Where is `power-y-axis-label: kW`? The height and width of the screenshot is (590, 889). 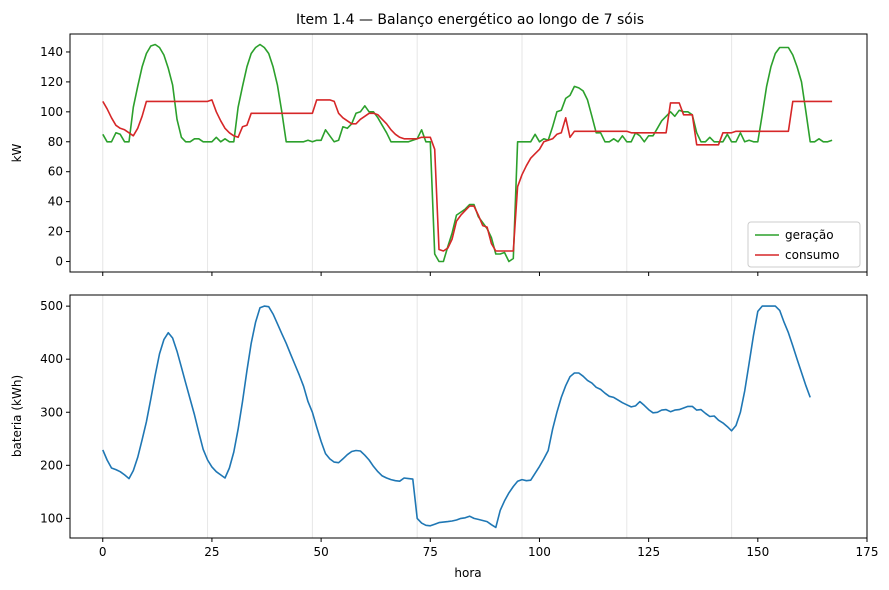
power-y-axis-label: kW is located at coordinates (17, 152).